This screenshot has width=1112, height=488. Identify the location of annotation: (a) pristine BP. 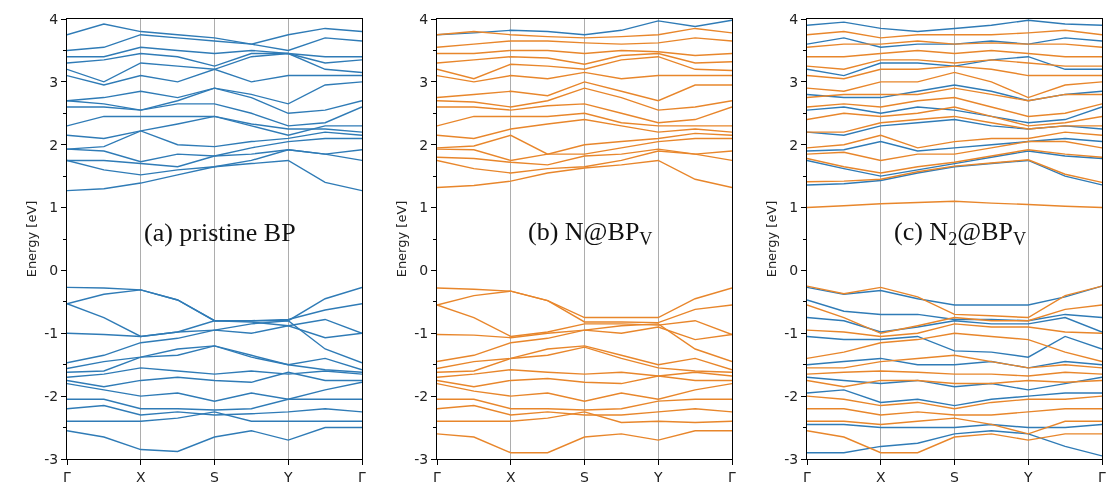
(220, 232).